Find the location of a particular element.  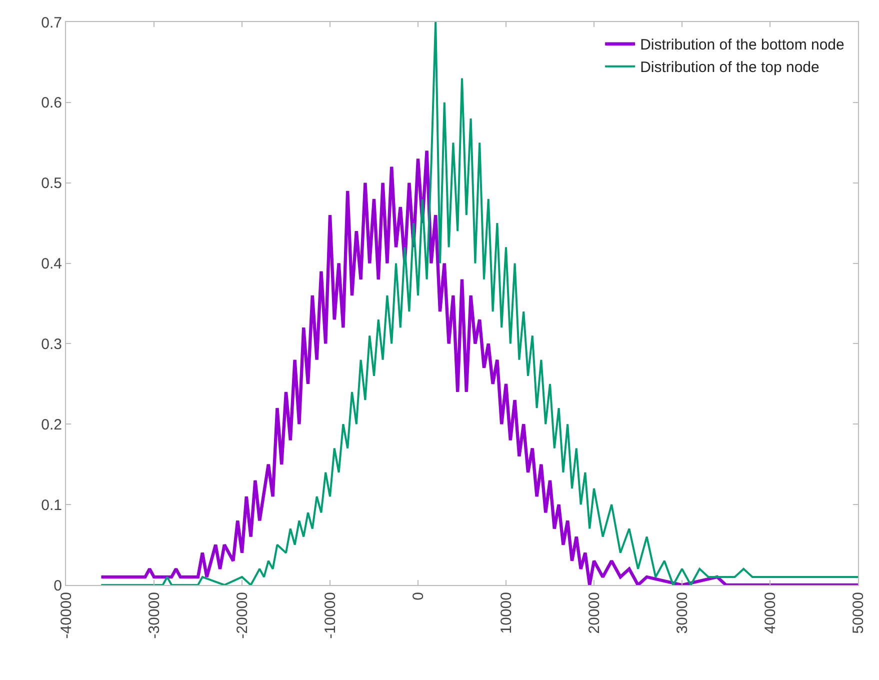

x-tick-label: 0 is located at coordinates (418, 596).